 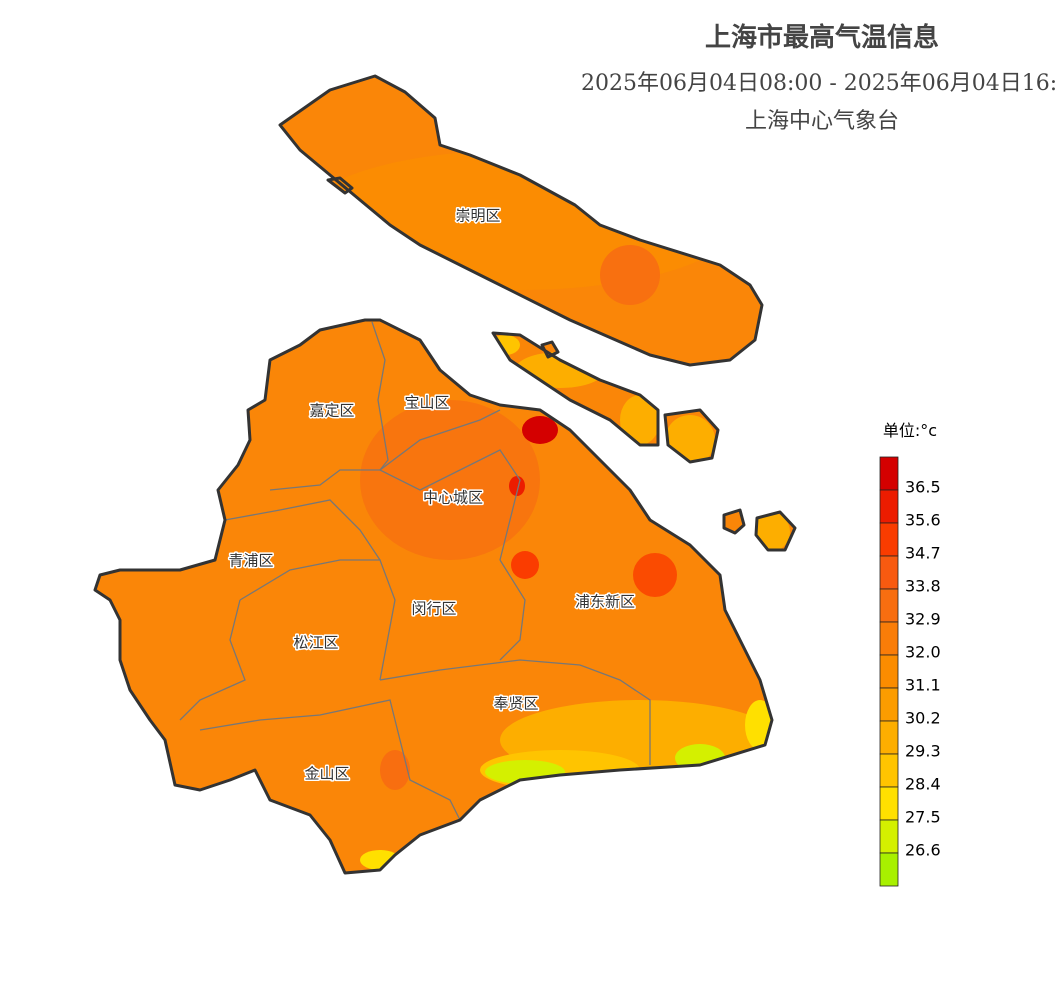 I want to click on district-label: 崇明区, so click(x=477, y=216).